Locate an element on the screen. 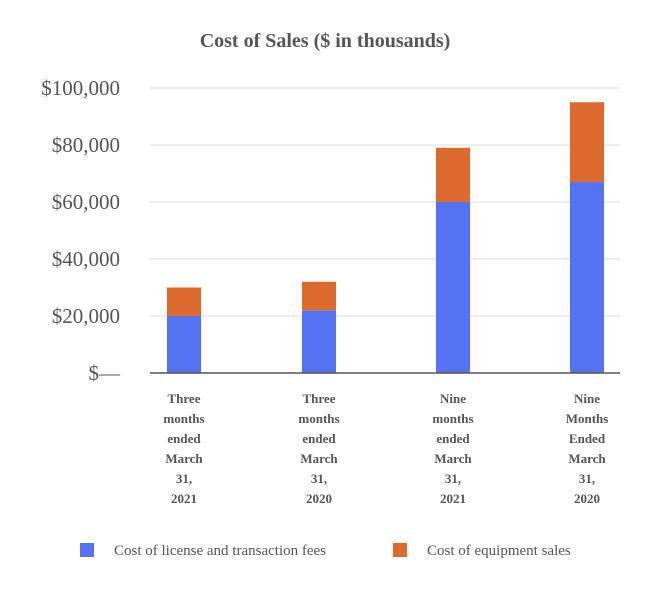 This screenshot has height=600, width=650. y-tick-label: $60,000 is located at coordinates (86, 202).